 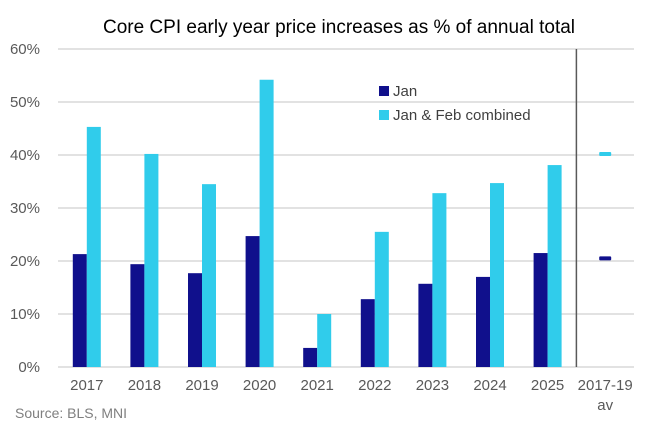 I want to click on y-tick-label: 60%, so click(x=25, y=49).